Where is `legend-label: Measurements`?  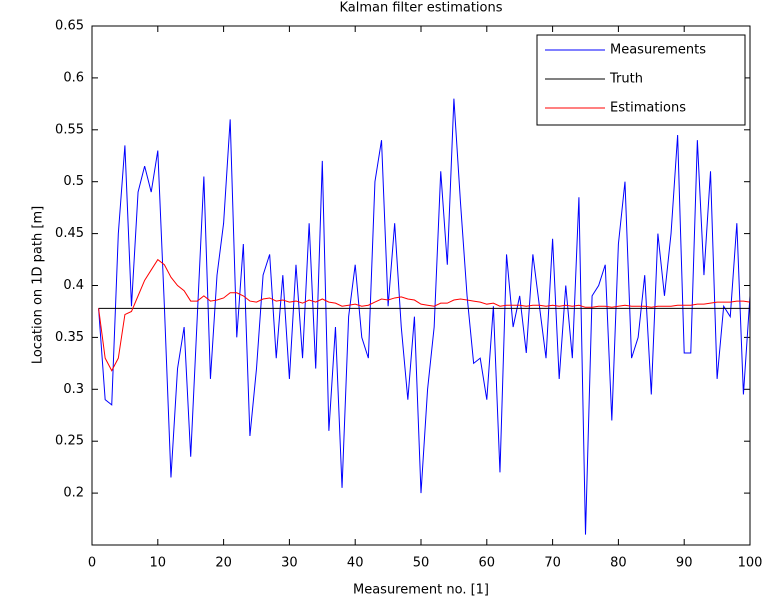 legend-label: Measurements is located at coordinates (658, 50).